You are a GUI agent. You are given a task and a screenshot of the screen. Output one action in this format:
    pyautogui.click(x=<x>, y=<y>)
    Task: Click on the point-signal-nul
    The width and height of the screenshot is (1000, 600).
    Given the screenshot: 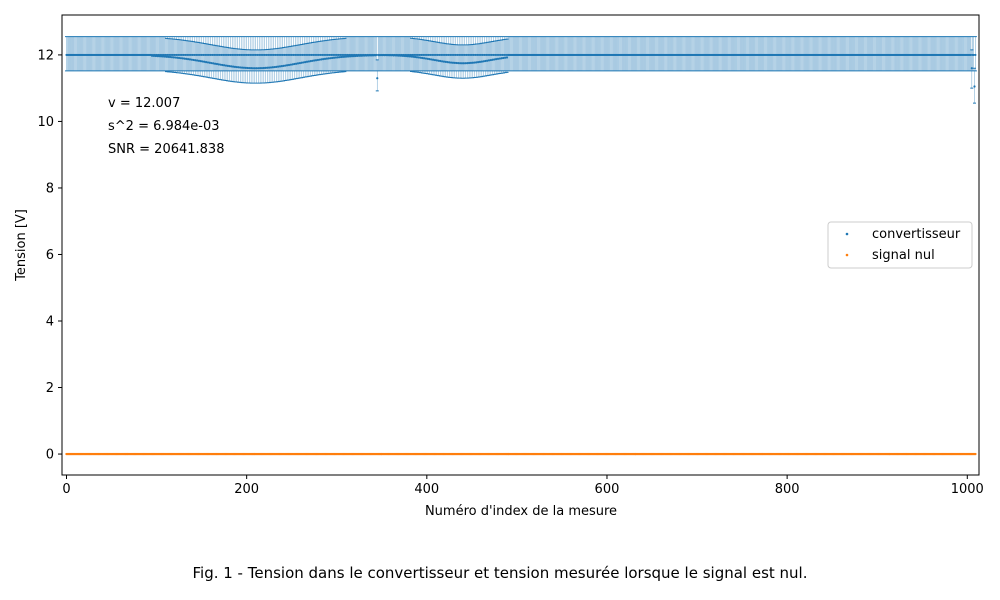 What is the action you would take?
    pyautogui.click(x=975, y=454)
    